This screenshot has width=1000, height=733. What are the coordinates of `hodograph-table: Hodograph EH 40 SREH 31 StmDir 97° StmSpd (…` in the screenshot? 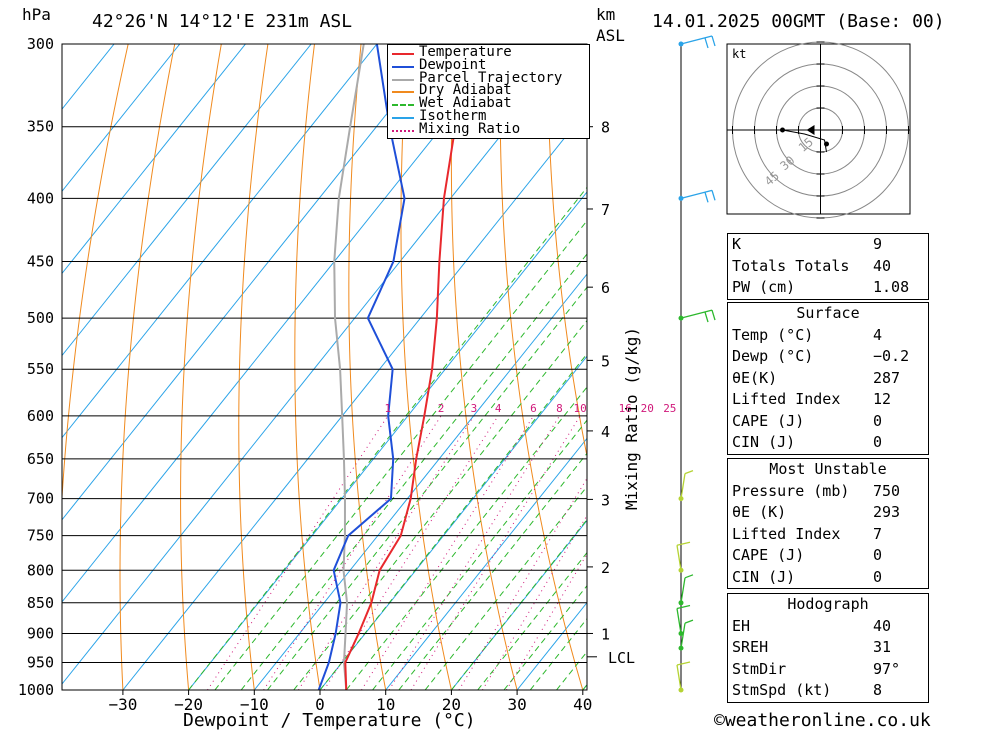 It's located at (828, 648).